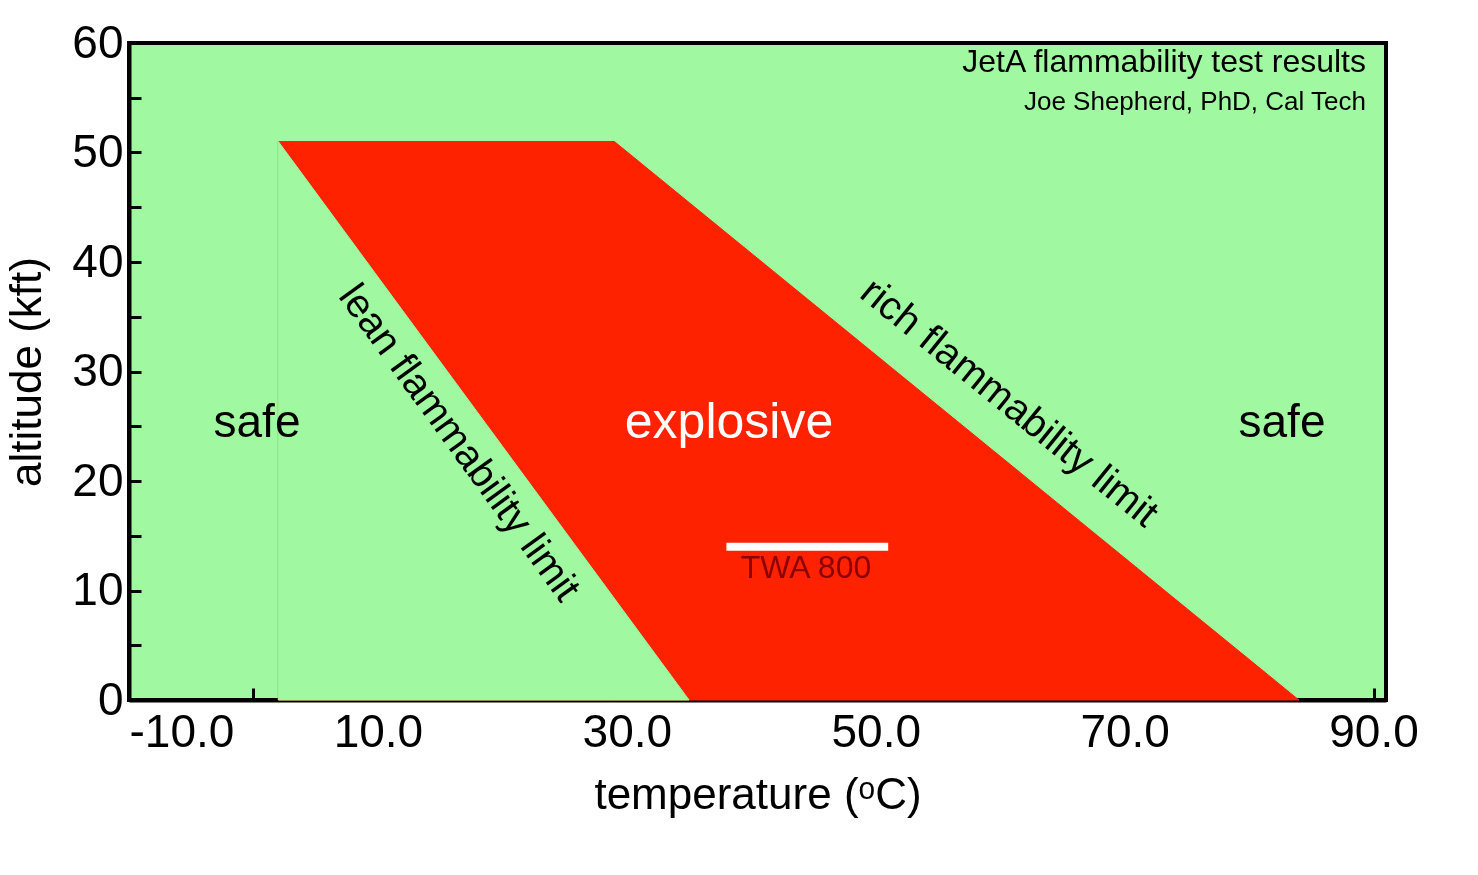  I want to click on y-tick-label: 50, so click(98, 151).